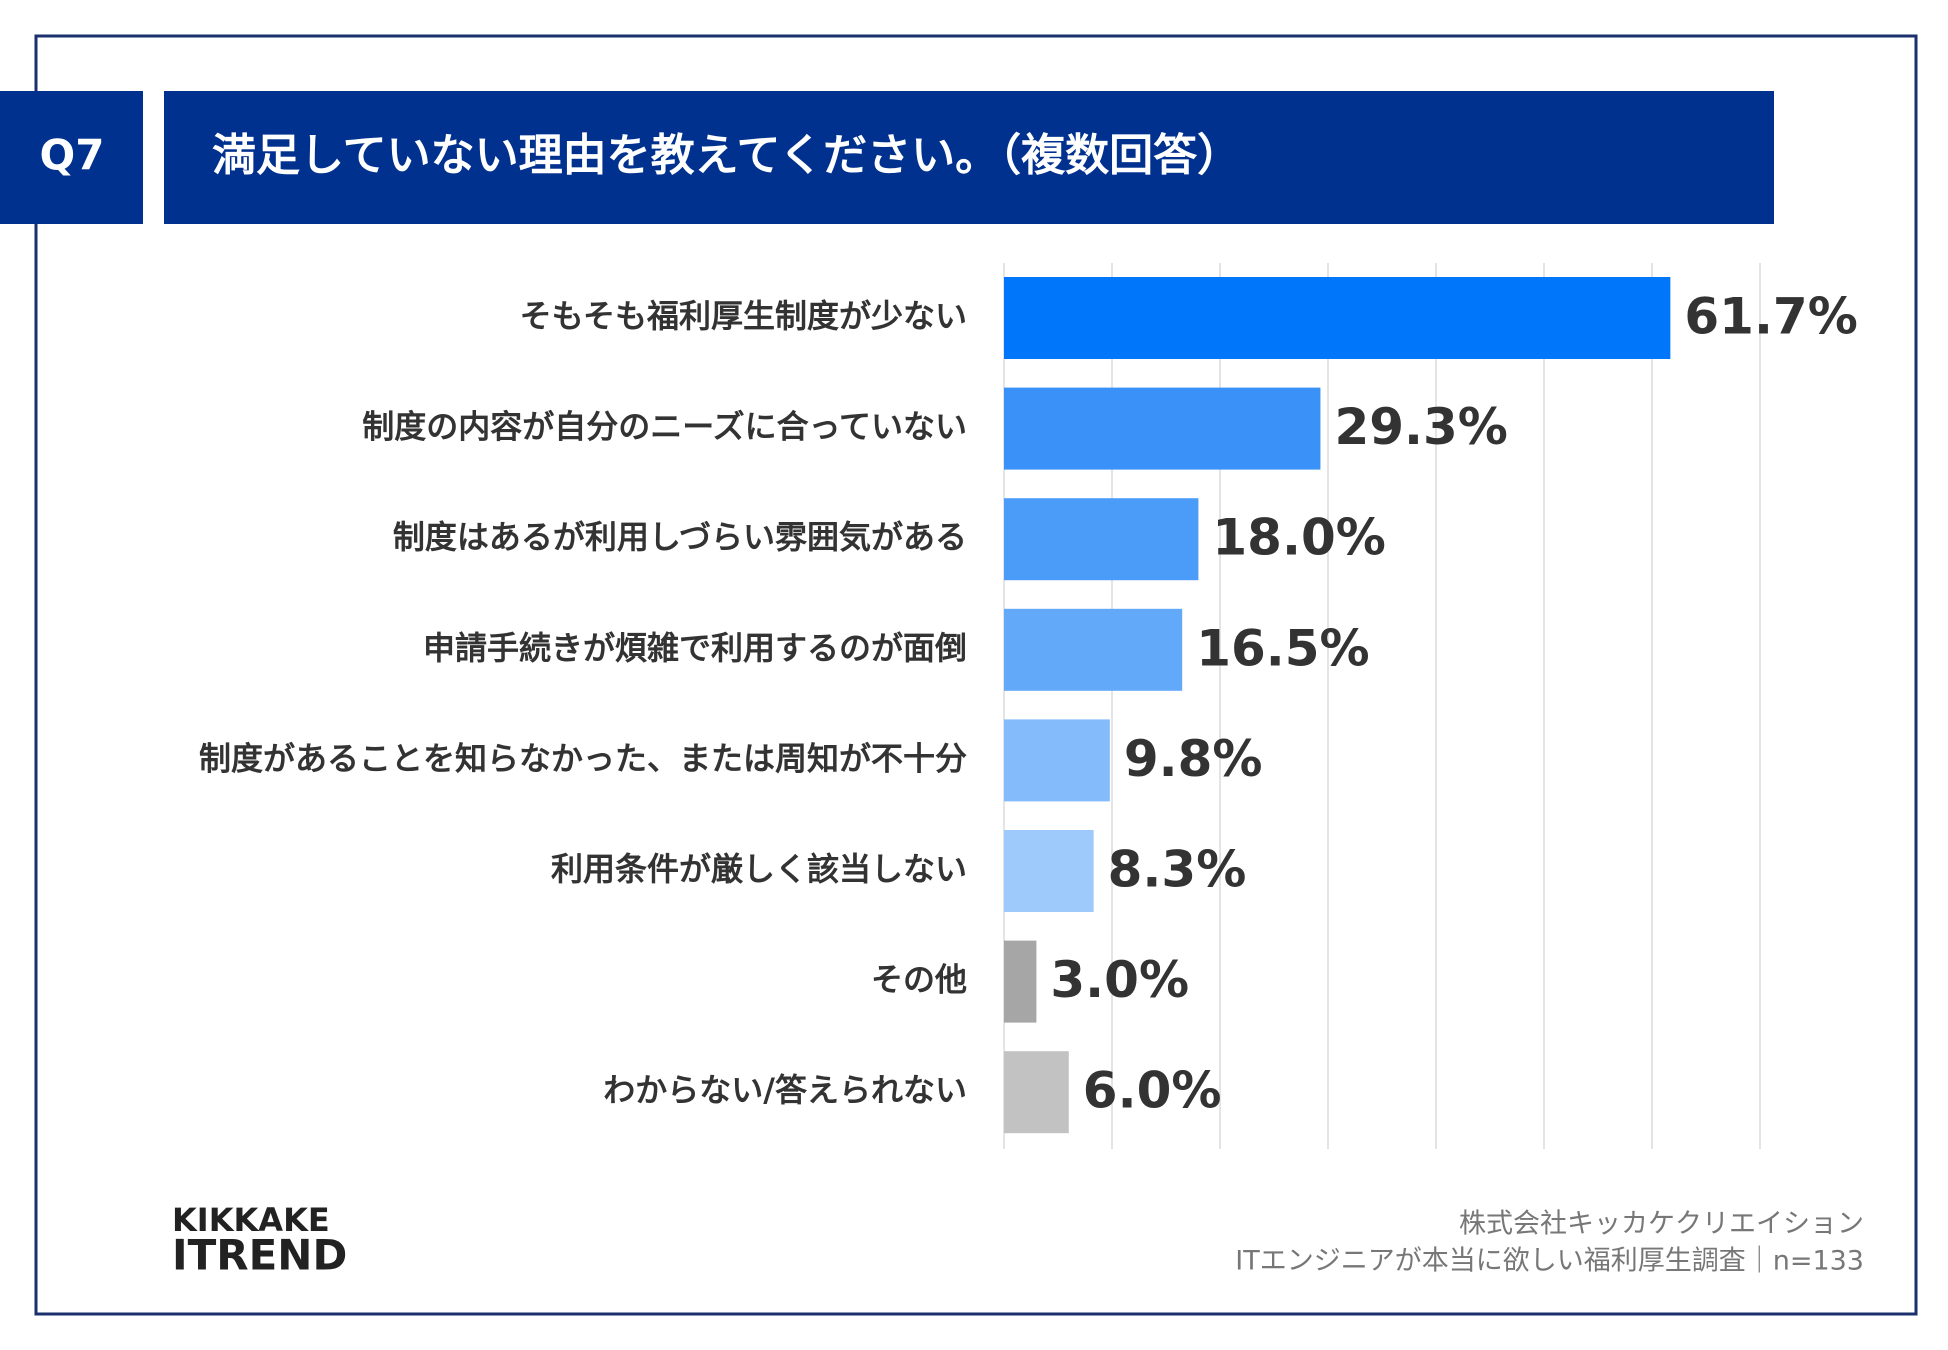  I want to click on category-label: 制度はあるが利用しづらい雰囲気がある, so click(680, 537).